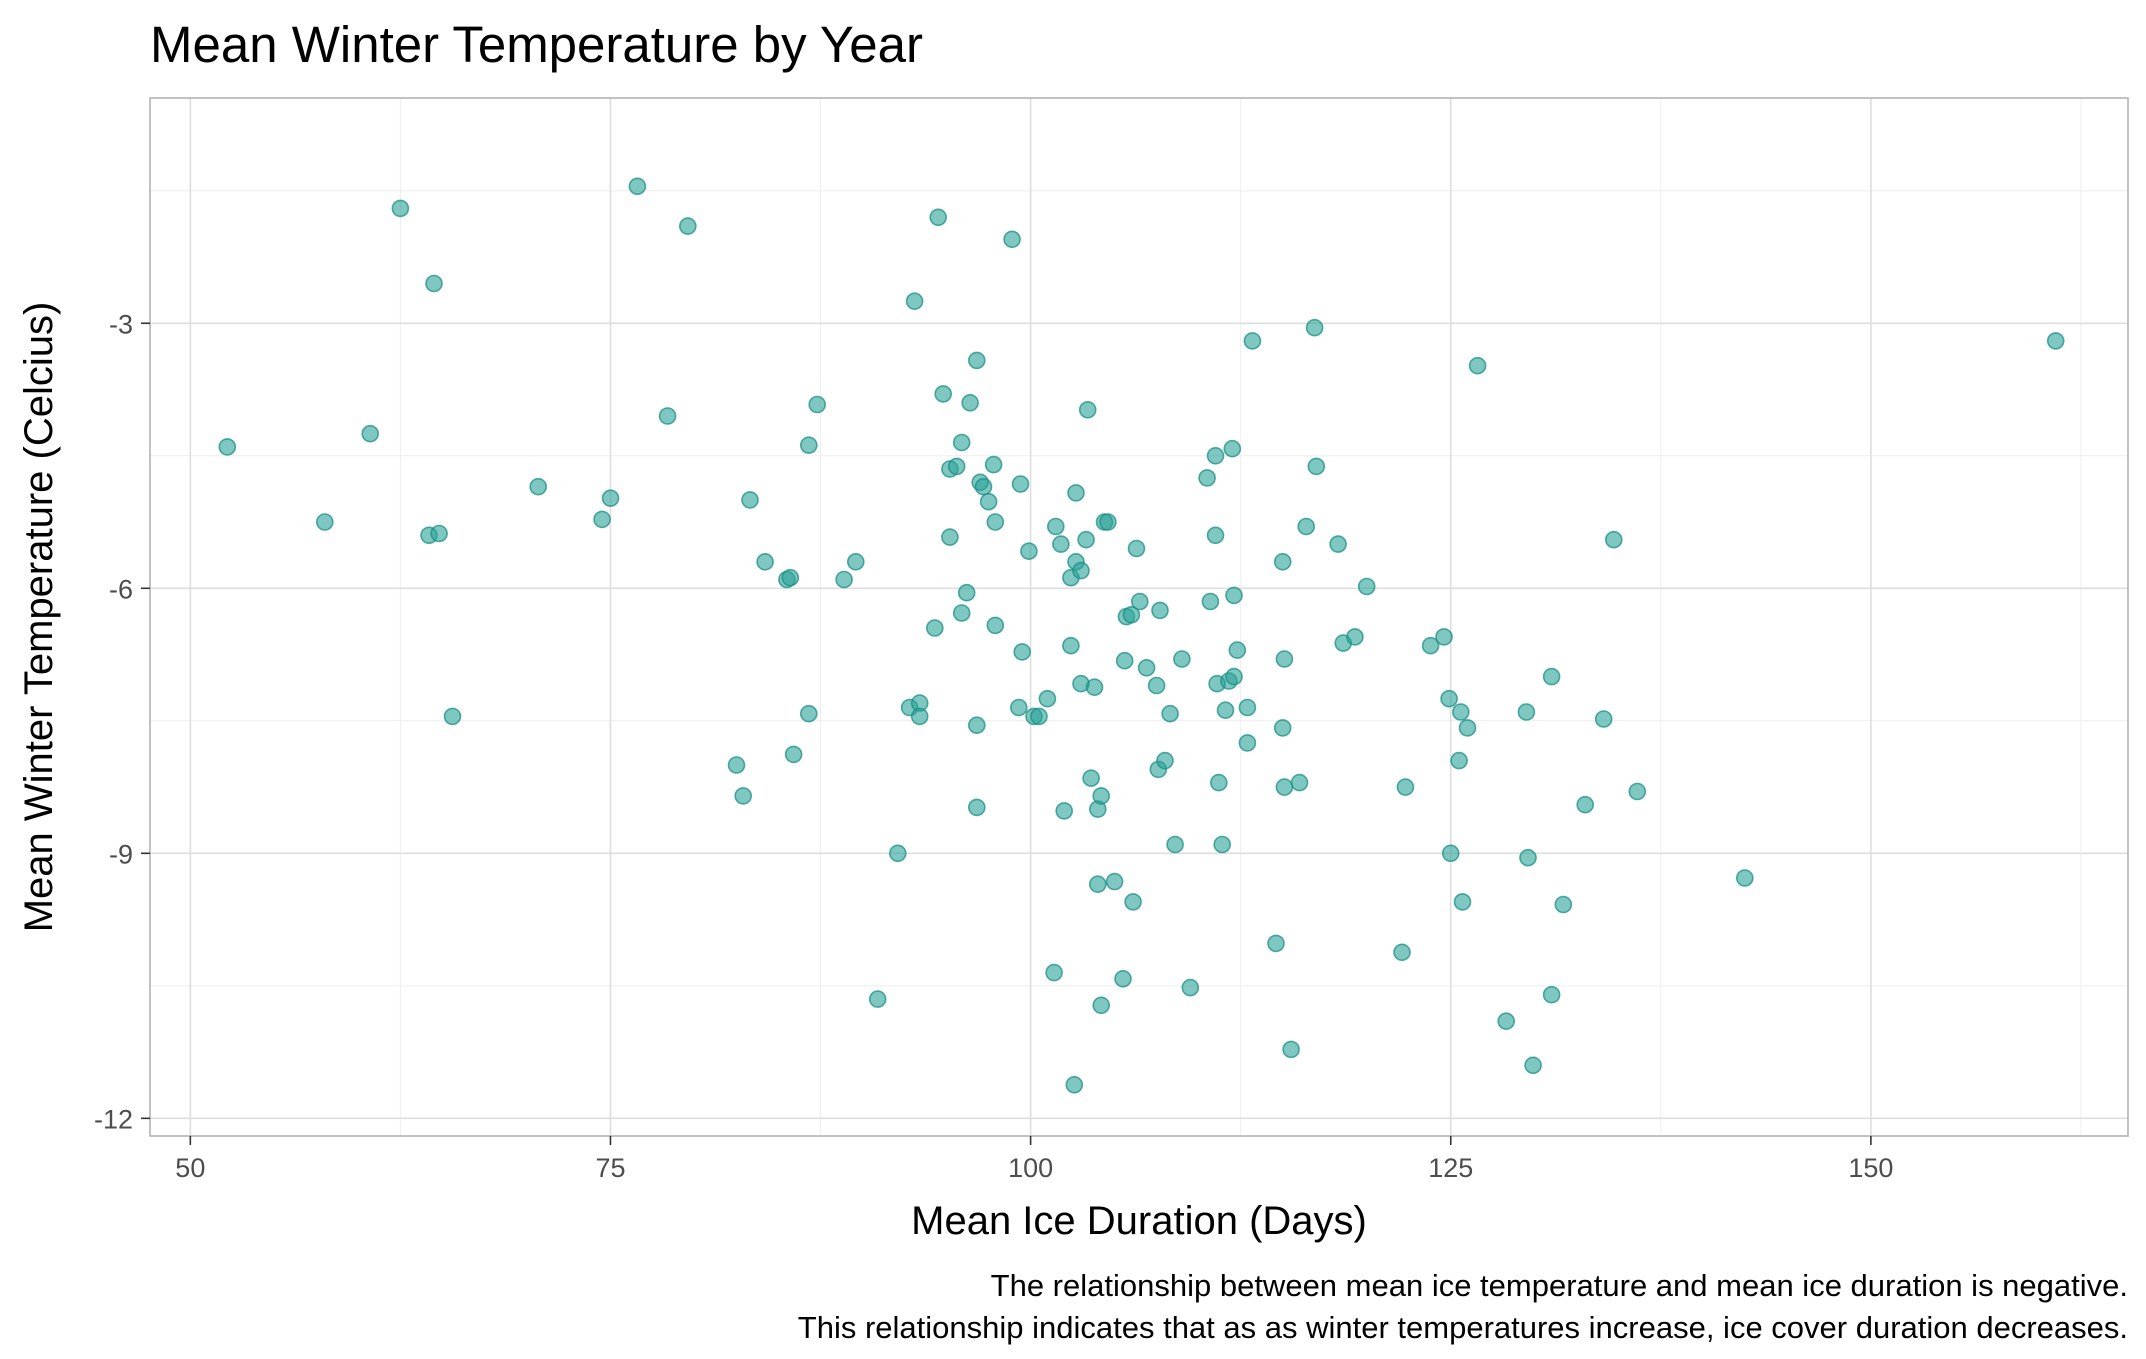 Image resolution: width=2146 pixels, height=1359 pixels. Describe the element at coordinates (1870, 1168) in the screenshot. I see `x-tick-label: 150` at that location.